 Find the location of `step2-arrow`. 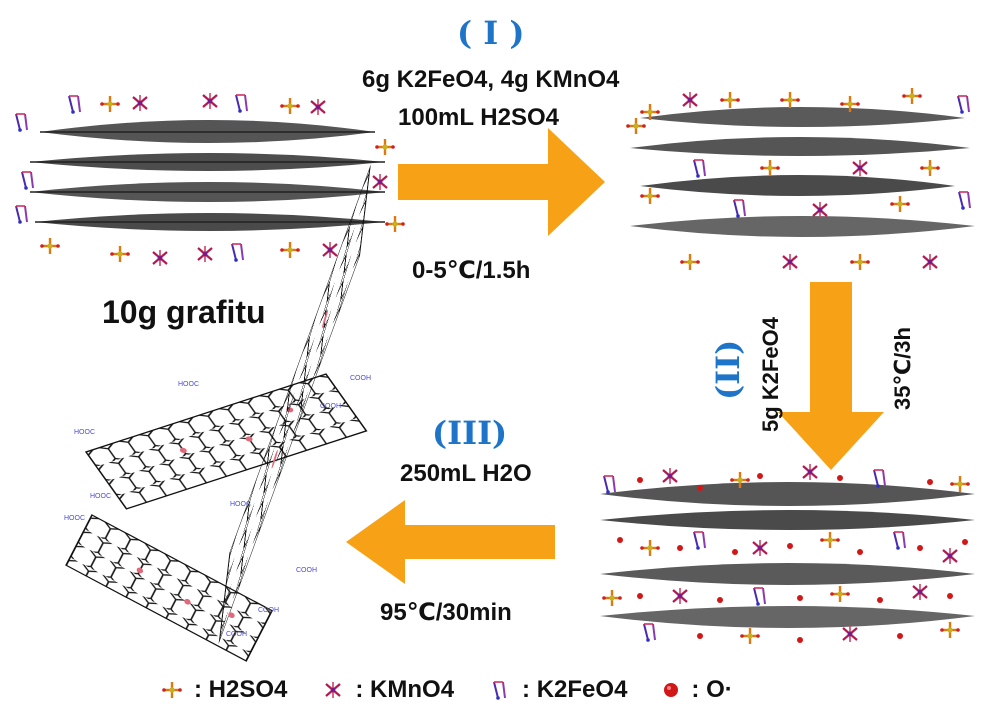

step2-arrow is located at coordinates (831, 376).